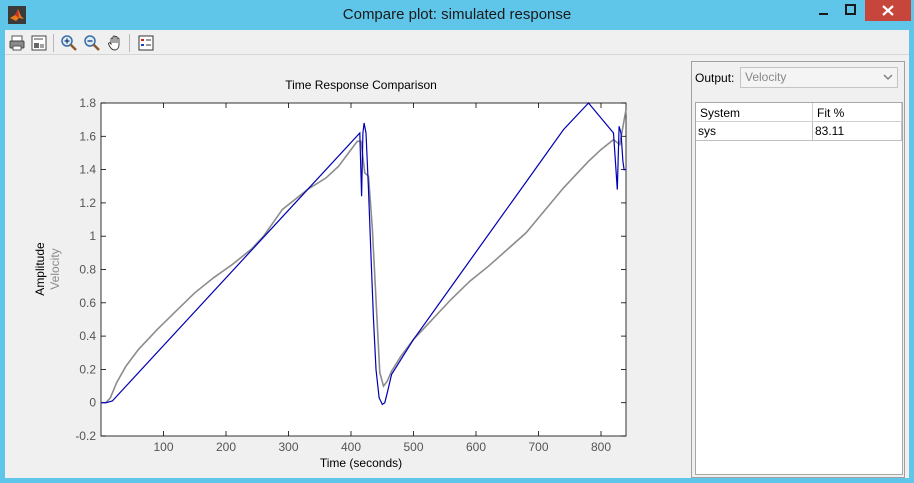 The width and height of the screenshot is (914, 483). What do you see at coordinates (754, 112) in the screenshot?
I see `table-header-system: System` at bounding box center [754, 112].